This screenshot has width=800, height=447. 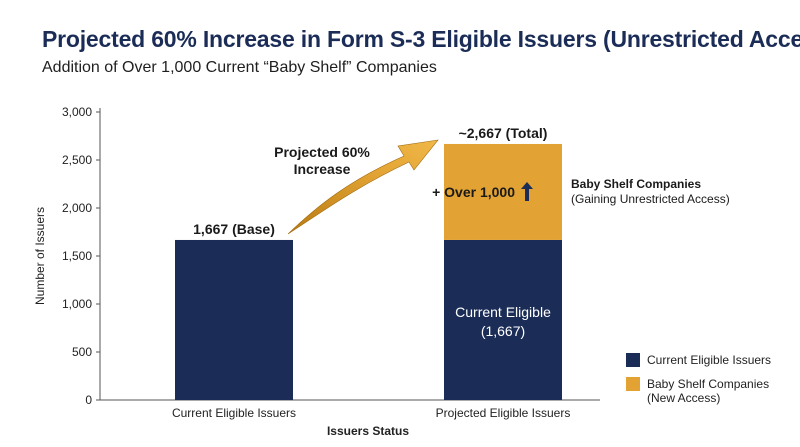 What do you see at coordinates (503, 413) in the screenshot?
I see `x-tick-label: Projected Eligible Issuers` at bounding box center [503, 413].